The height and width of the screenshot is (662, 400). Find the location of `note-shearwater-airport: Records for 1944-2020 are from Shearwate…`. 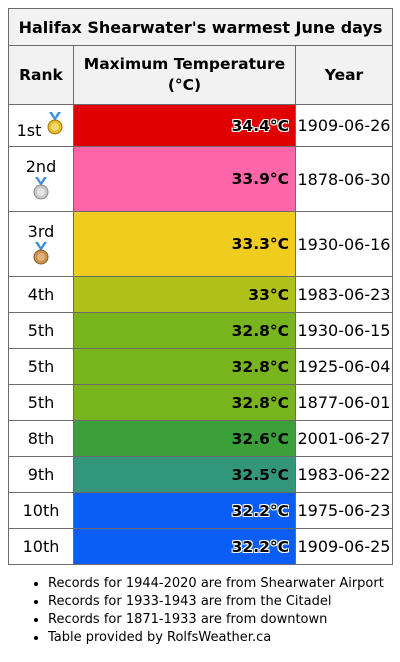

note-shearwater-airport: Records for 1944-2020 are from Shearwate… is located at coordinates (216, 584).